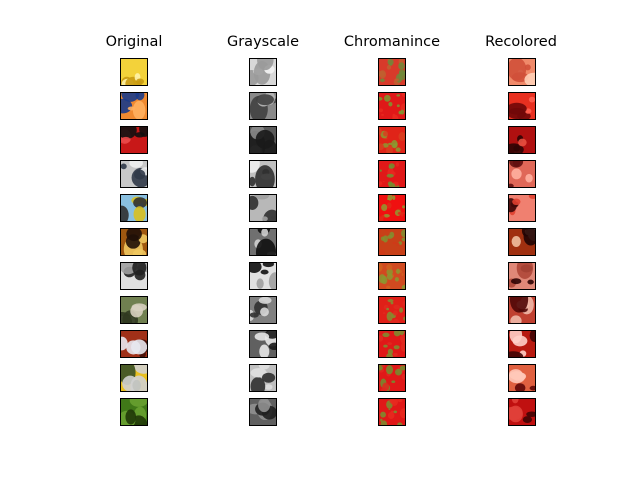 The height and width of the screenshot is (480, 640). I want to click on thumbnail-recolored-green-leaf, so click(522, 412).